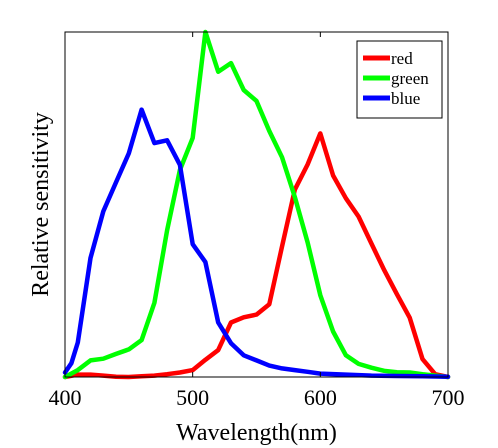 Image resolution: width=498 pixels, height=448 pixels. I want to click on x-tick-label: 400, so click(65, 397).